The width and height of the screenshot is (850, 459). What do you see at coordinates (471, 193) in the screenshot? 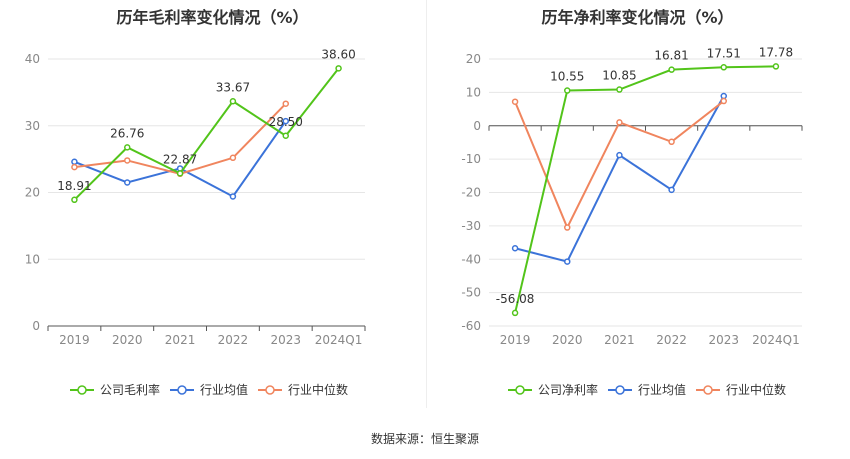
I see `y-tick-label: -20` at bounding box center [471, 193].